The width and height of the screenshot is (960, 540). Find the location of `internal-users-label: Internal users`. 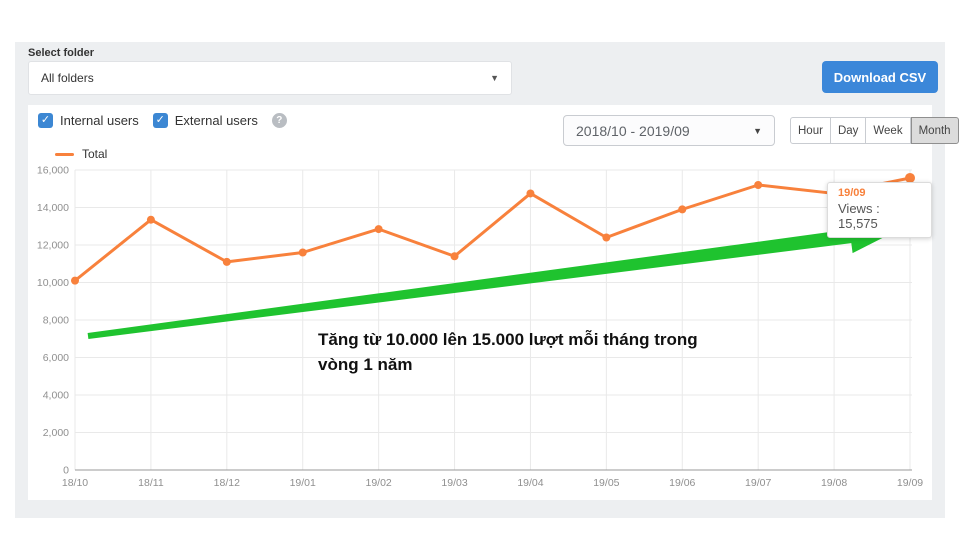

internal-users-label: Internal users is located at coordinates (99, 120).